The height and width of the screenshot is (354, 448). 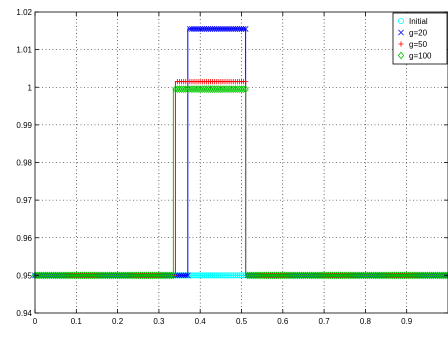 What do you see at coordinates (77, 321) in the screenshot?
I see `x-tick-label: 0.1` at bounding box center [77, 321].